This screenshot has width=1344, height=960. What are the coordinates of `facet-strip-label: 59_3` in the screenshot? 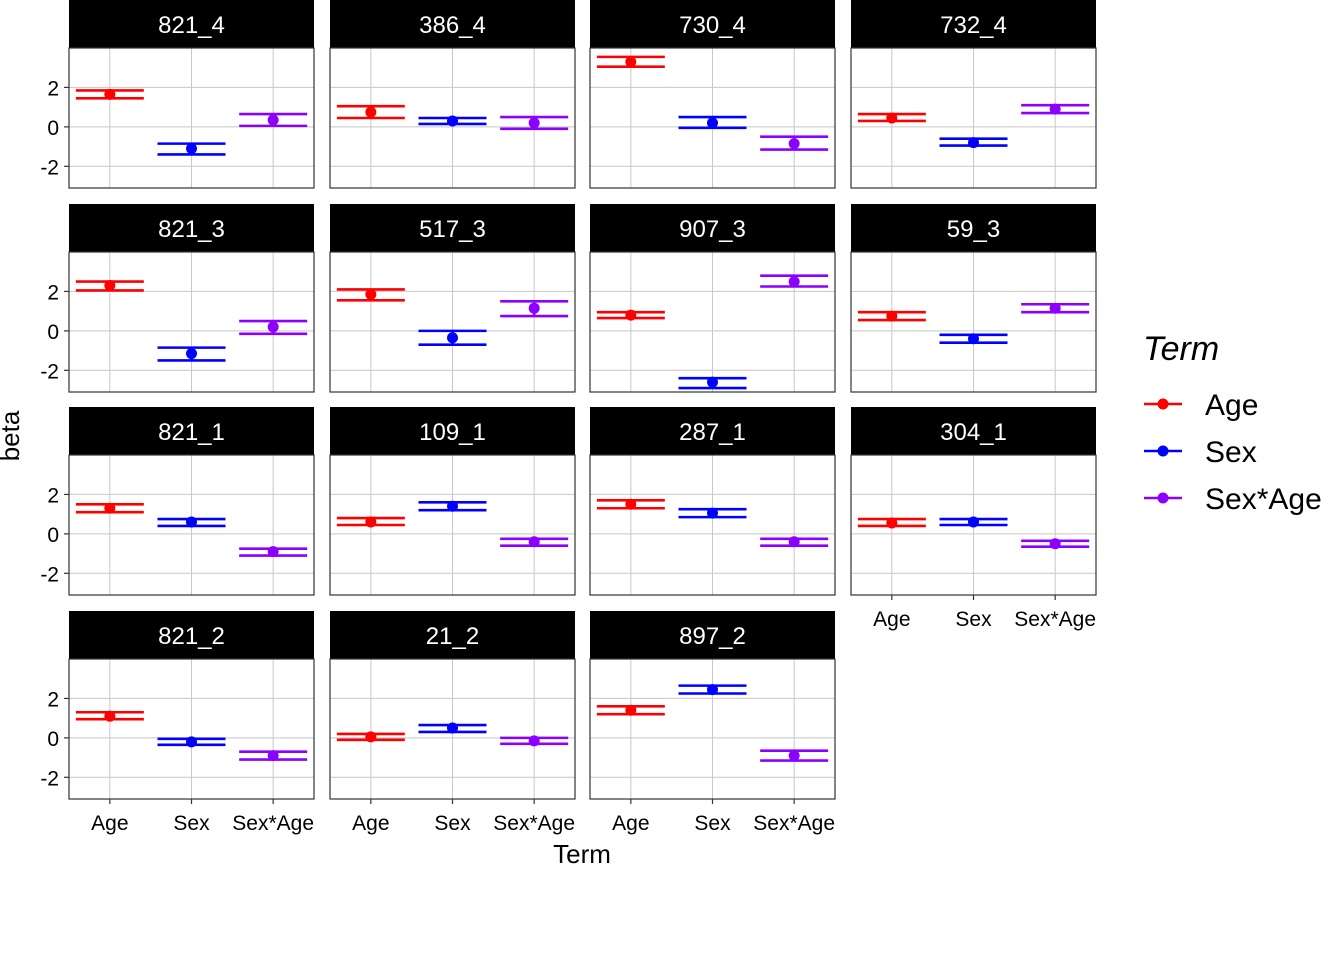 It's located at (973, 229).